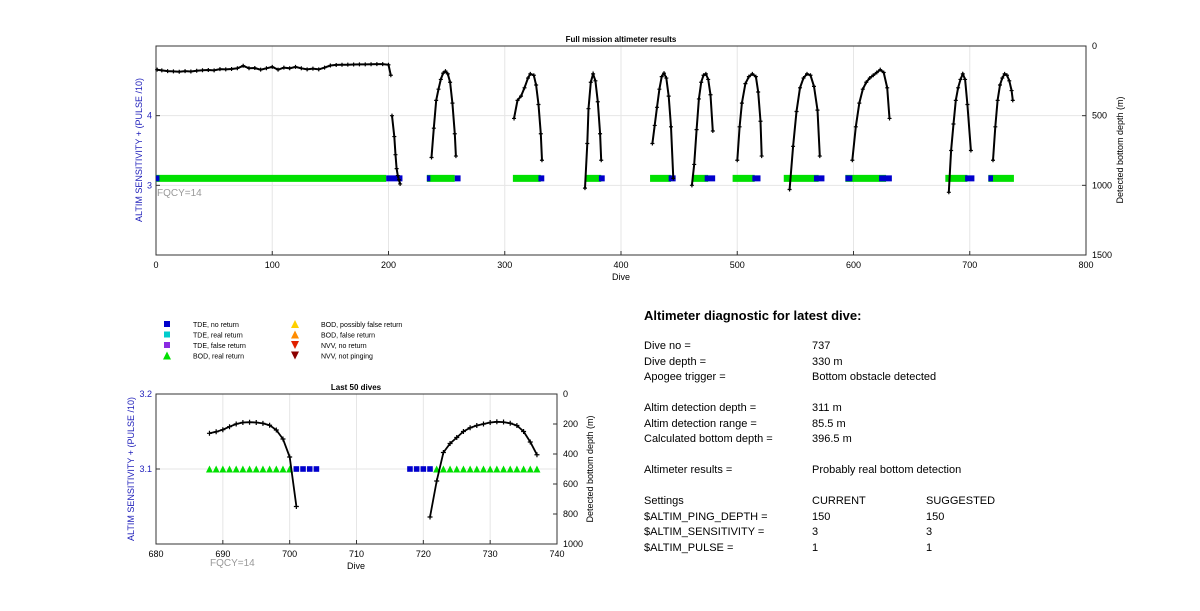  What do you see at coordinates (222, 554) in the screenshot?
I see `x-tick-label: 690` at bounding box center [222, 554].